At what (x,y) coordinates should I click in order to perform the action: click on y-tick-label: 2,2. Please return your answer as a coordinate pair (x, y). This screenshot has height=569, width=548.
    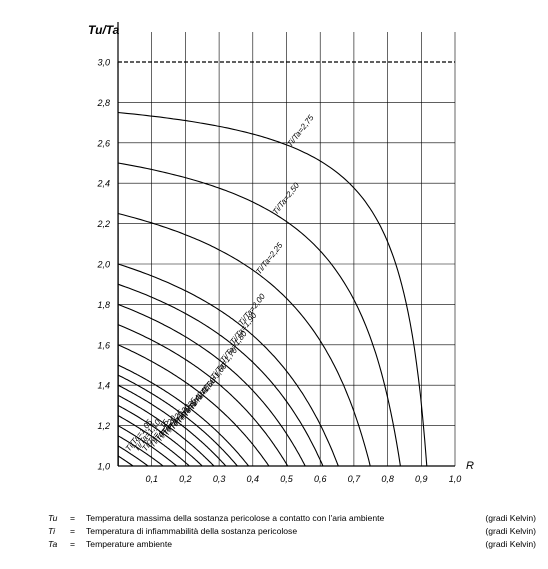
    Looking at the image, I should click on (103, 224).